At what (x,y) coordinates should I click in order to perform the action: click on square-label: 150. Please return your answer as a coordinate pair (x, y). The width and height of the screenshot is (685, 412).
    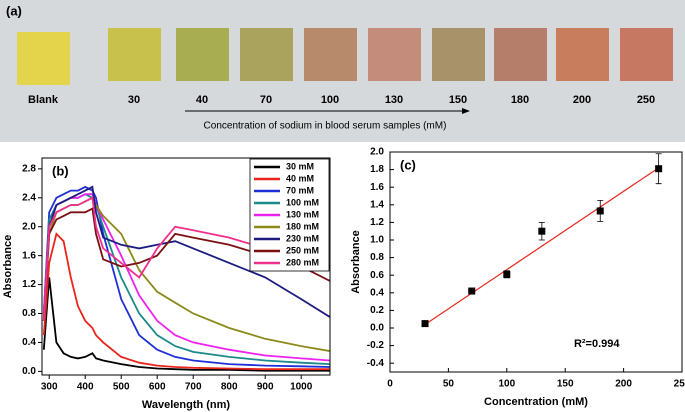
    Looking at the image, I should click on (458, 100).